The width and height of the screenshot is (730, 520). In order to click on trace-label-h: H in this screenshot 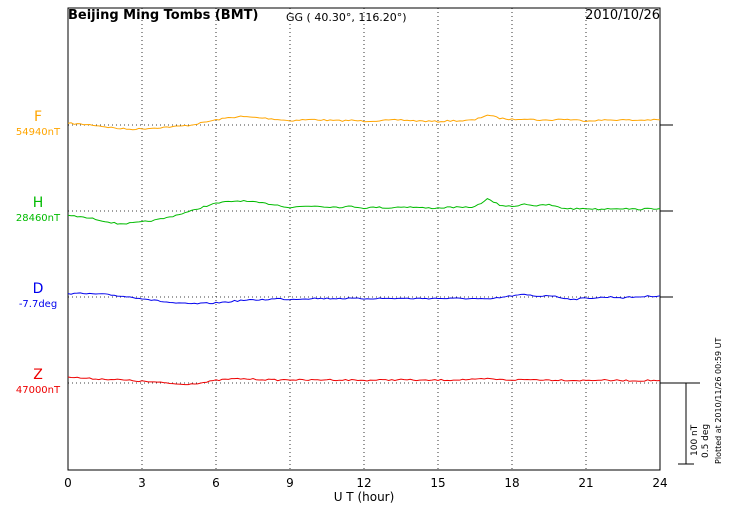, I will do `click(38, 203)`.